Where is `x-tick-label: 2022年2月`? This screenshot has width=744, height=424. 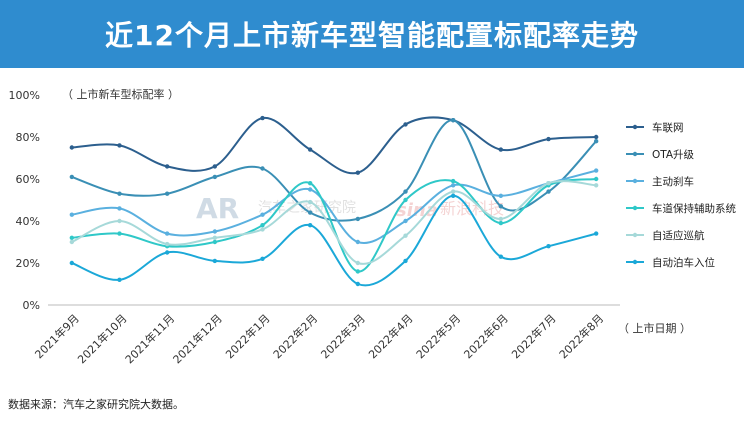
x-tick-label: 2022年2月 is located at coordinates (295, 336).